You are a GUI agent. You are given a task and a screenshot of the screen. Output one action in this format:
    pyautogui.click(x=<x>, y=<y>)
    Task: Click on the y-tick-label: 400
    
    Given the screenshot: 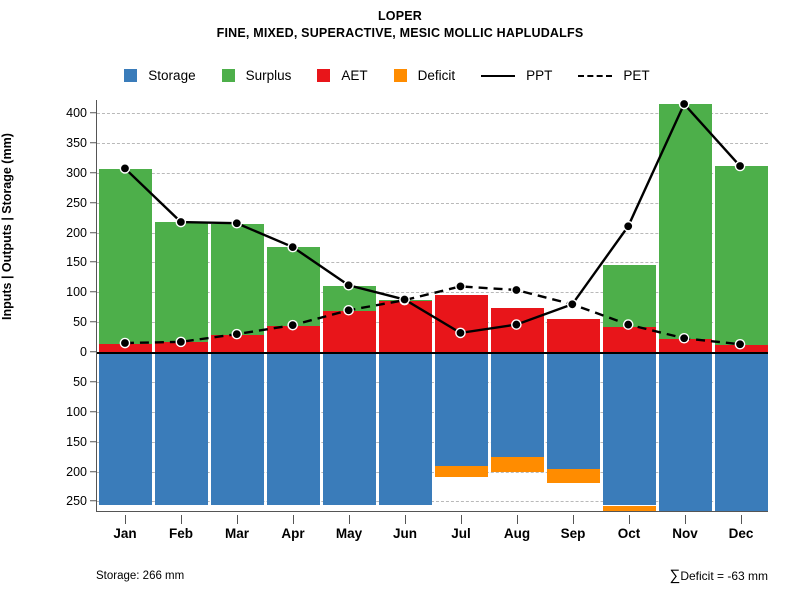 What is the action you would take?
    pyautogui.click(x=76, y=113)
    